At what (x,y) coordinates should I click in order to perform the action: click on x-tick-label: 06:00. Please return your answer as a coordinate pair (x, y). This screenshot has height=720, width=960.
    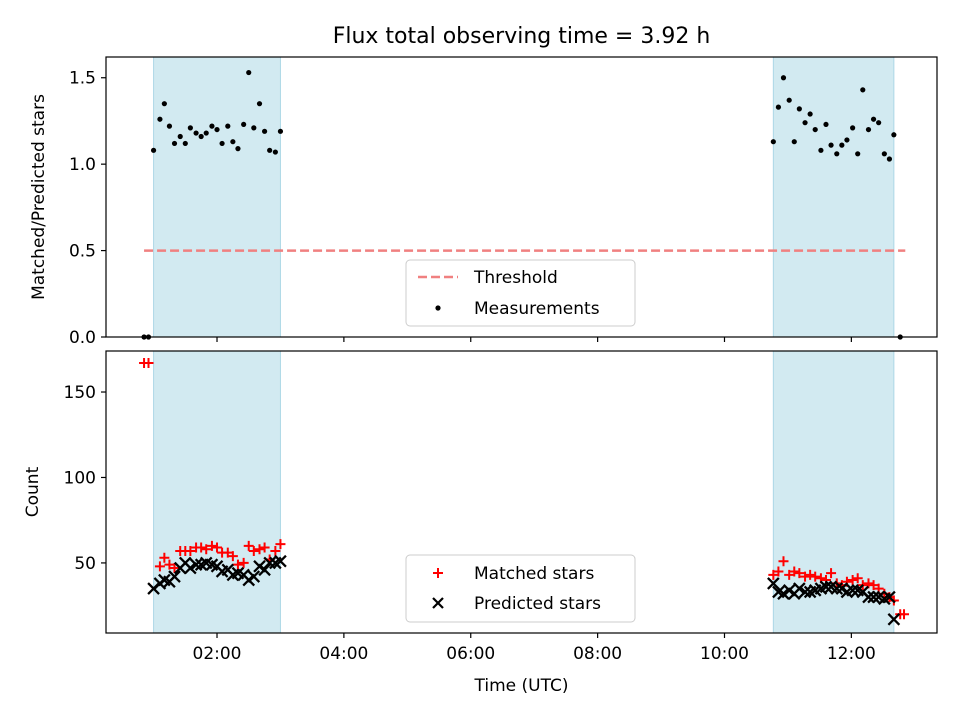
    Looking at the image, I should click on (470, 654).